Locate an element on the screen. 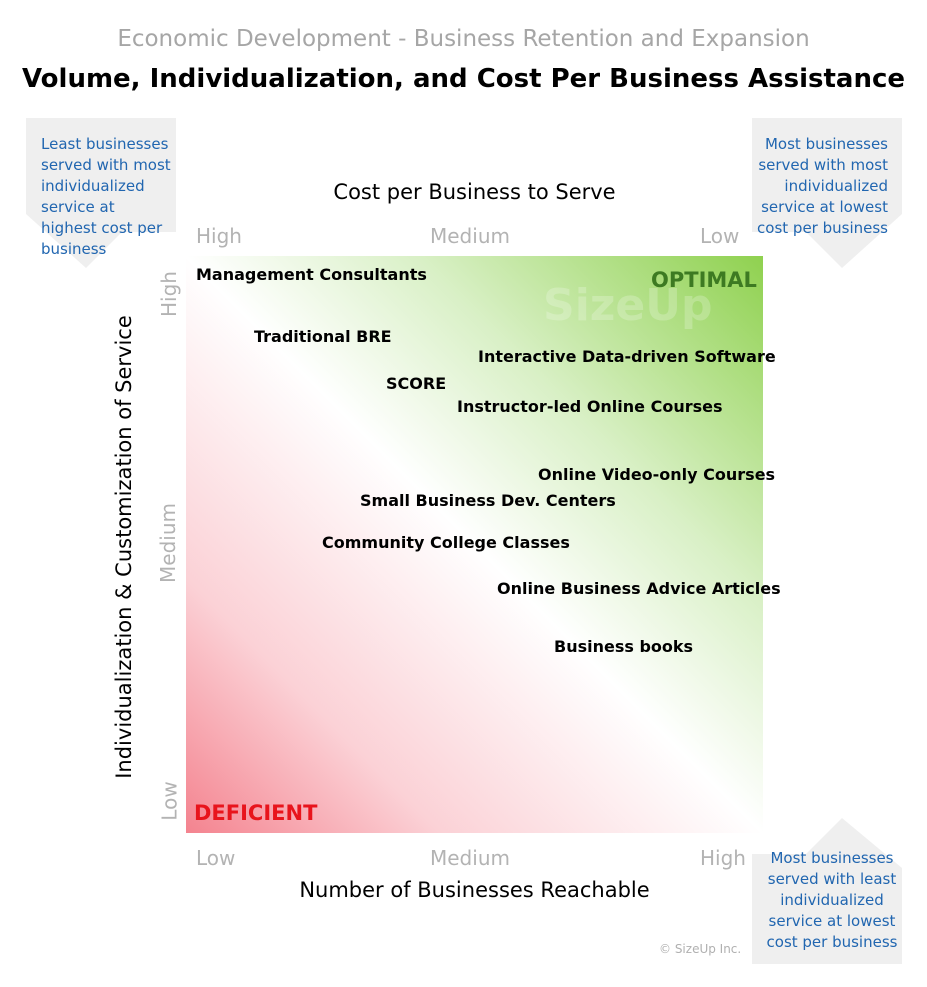 Image resolution: width=927 pixels, height=987 pixels. arrow-bottom-right-icon is located at coordinates (827, 891).